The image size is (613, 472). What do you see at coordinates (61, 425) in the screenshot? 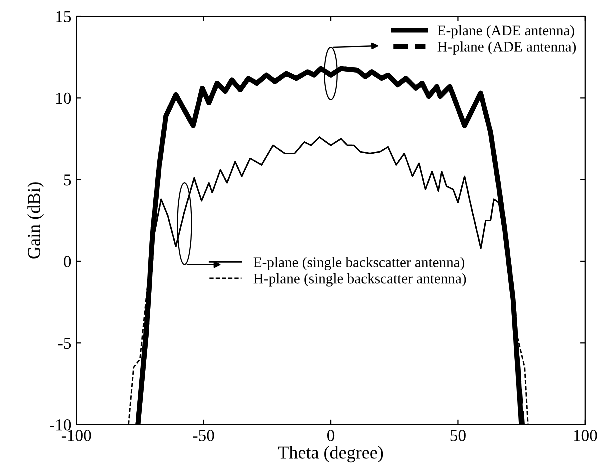
I see `y-tick-label: -10` at bounding box center [61, 425].